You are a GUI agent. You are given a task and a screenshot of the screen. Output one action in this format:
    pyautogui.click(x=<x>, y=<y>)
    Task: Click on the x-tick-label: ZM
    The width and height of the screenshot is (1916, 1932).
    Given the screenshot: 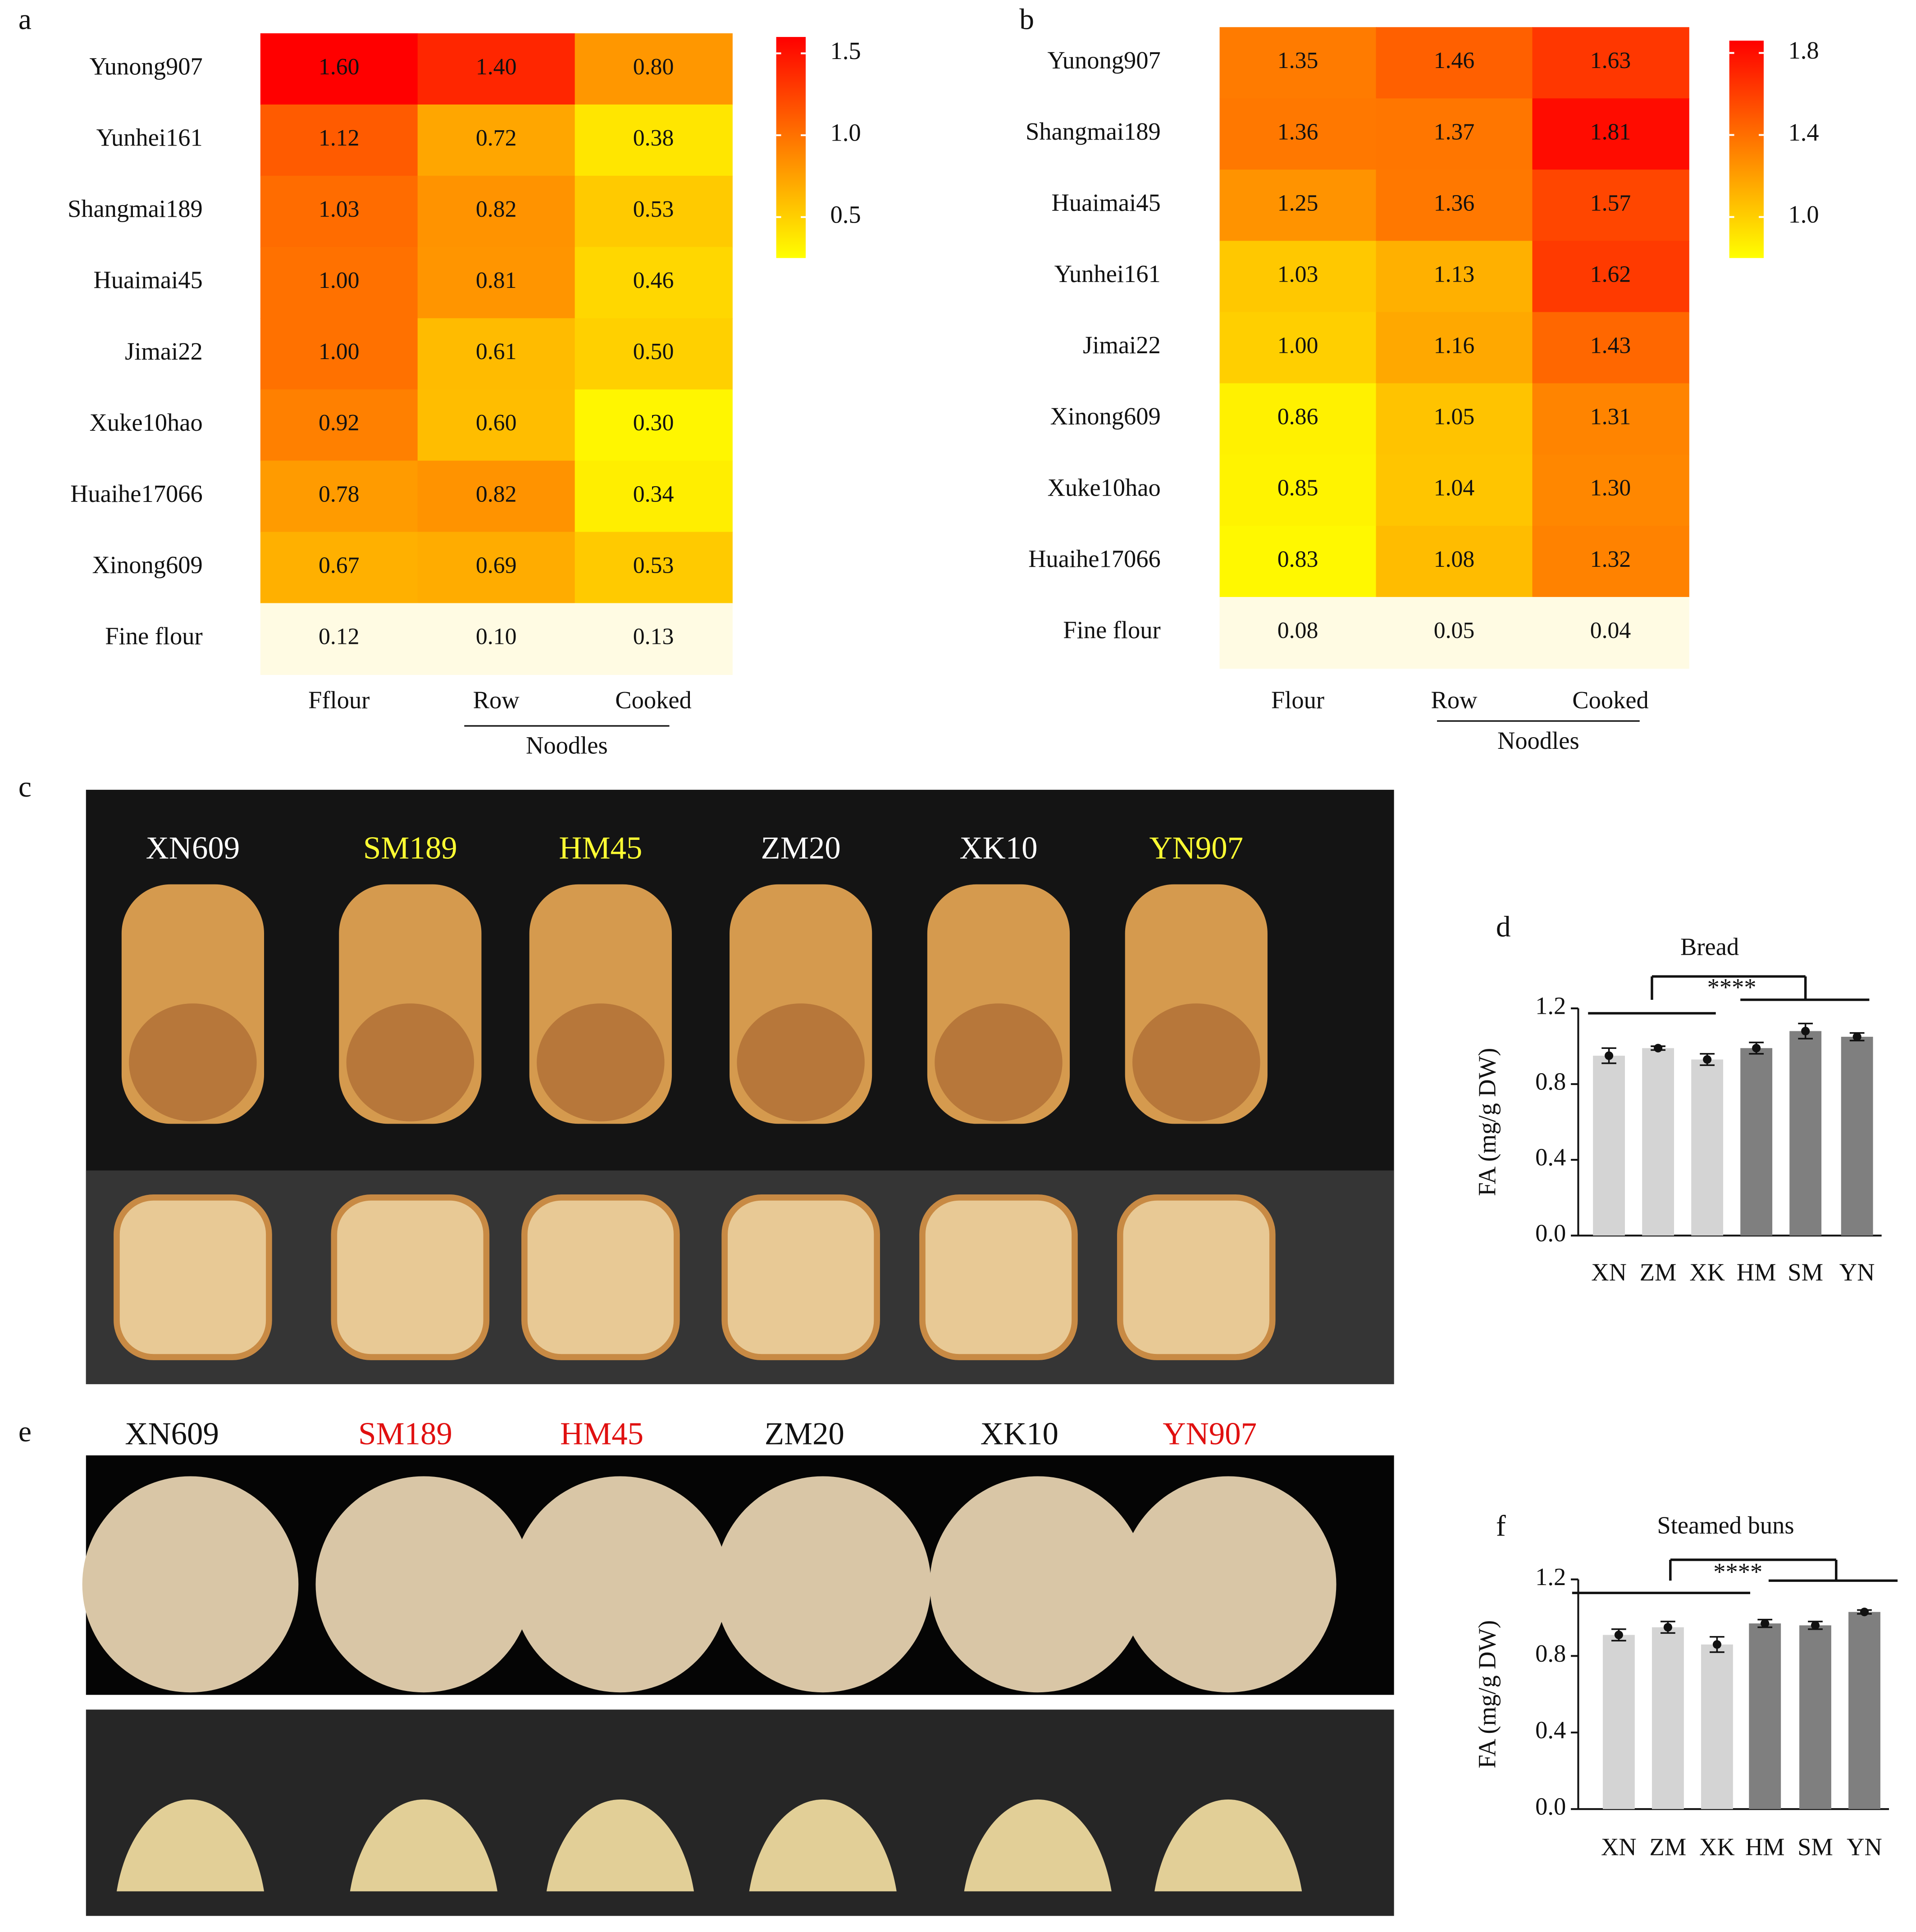 What is the action you would take?
    pyautogui.click(x=1668, y=1847)
    